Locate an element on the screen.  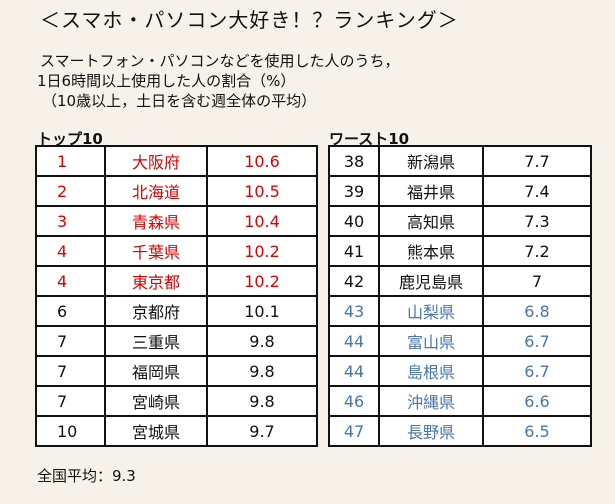
table-row: 7 福岡県 9.8 is located at coordinates (176, 371).